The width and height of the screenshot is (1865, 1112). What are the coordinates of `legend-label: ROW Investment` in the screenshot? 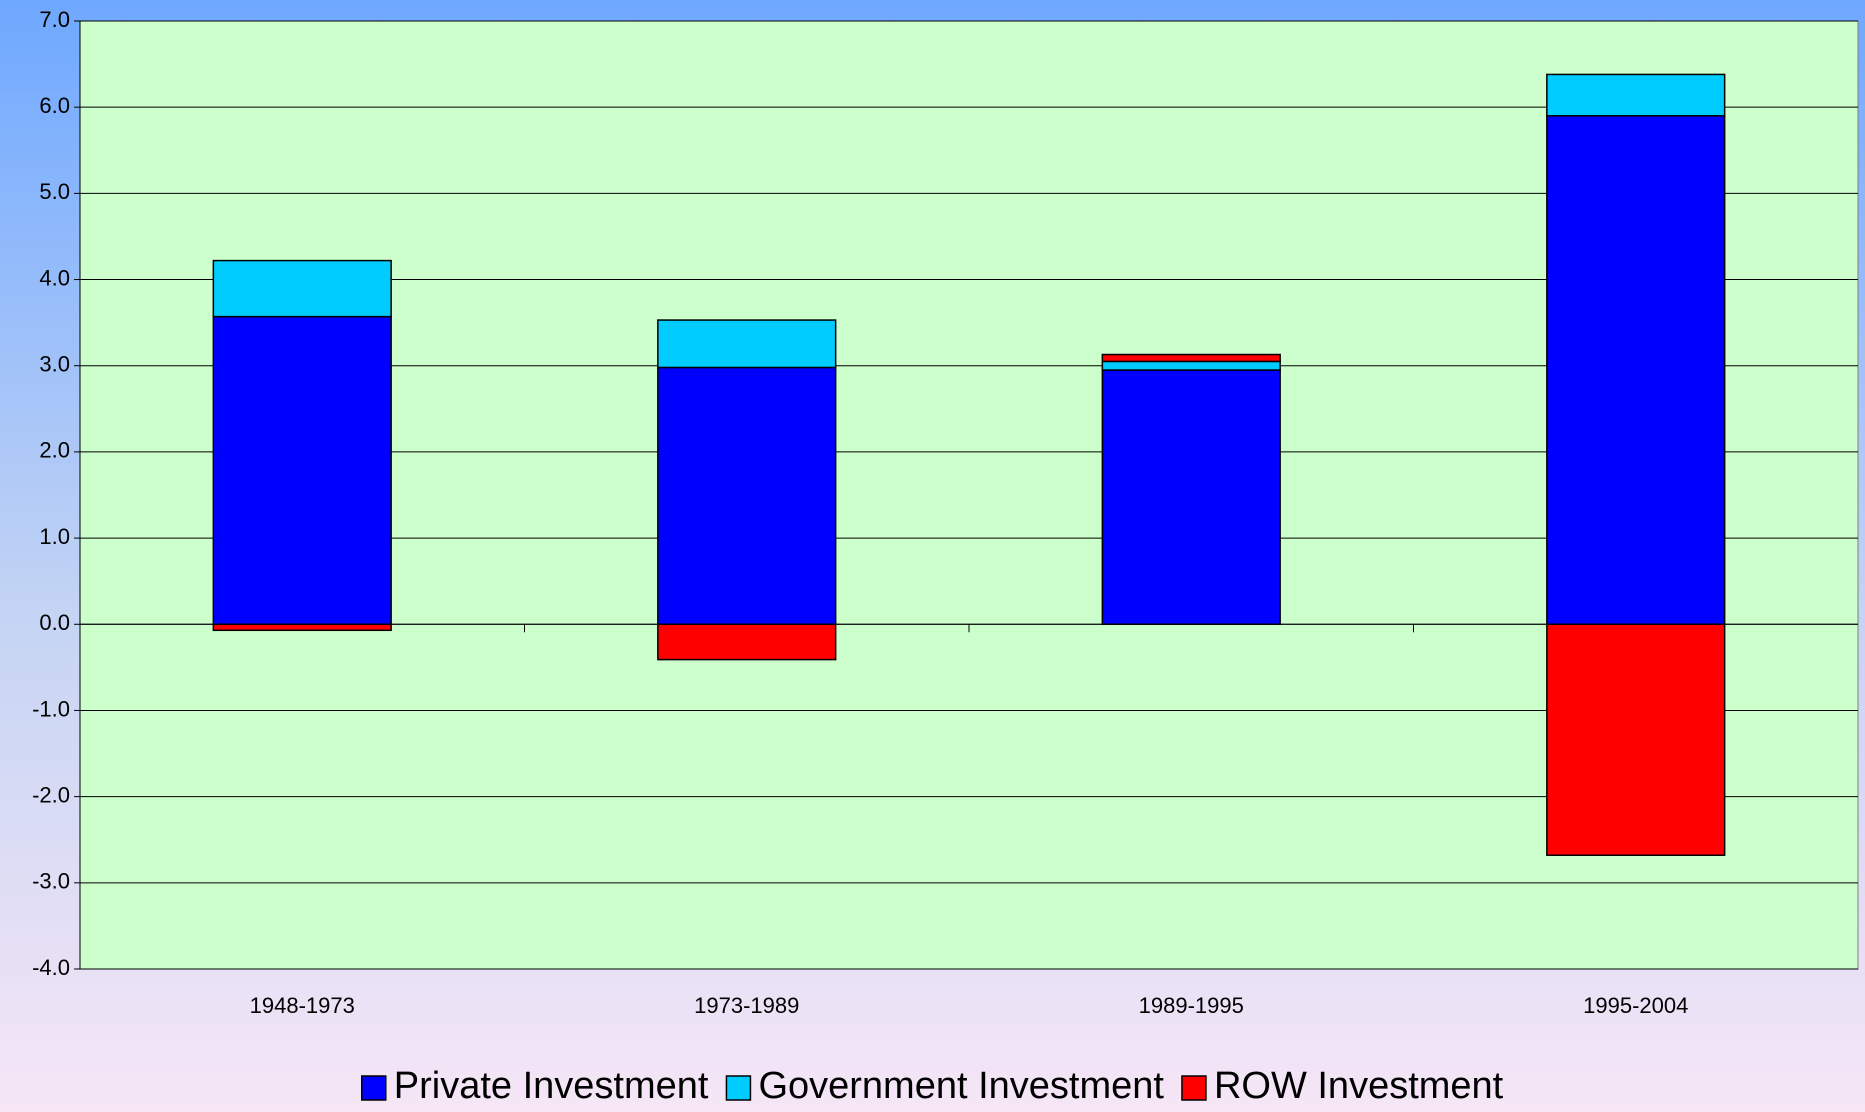 It's located at (1359, 1086).